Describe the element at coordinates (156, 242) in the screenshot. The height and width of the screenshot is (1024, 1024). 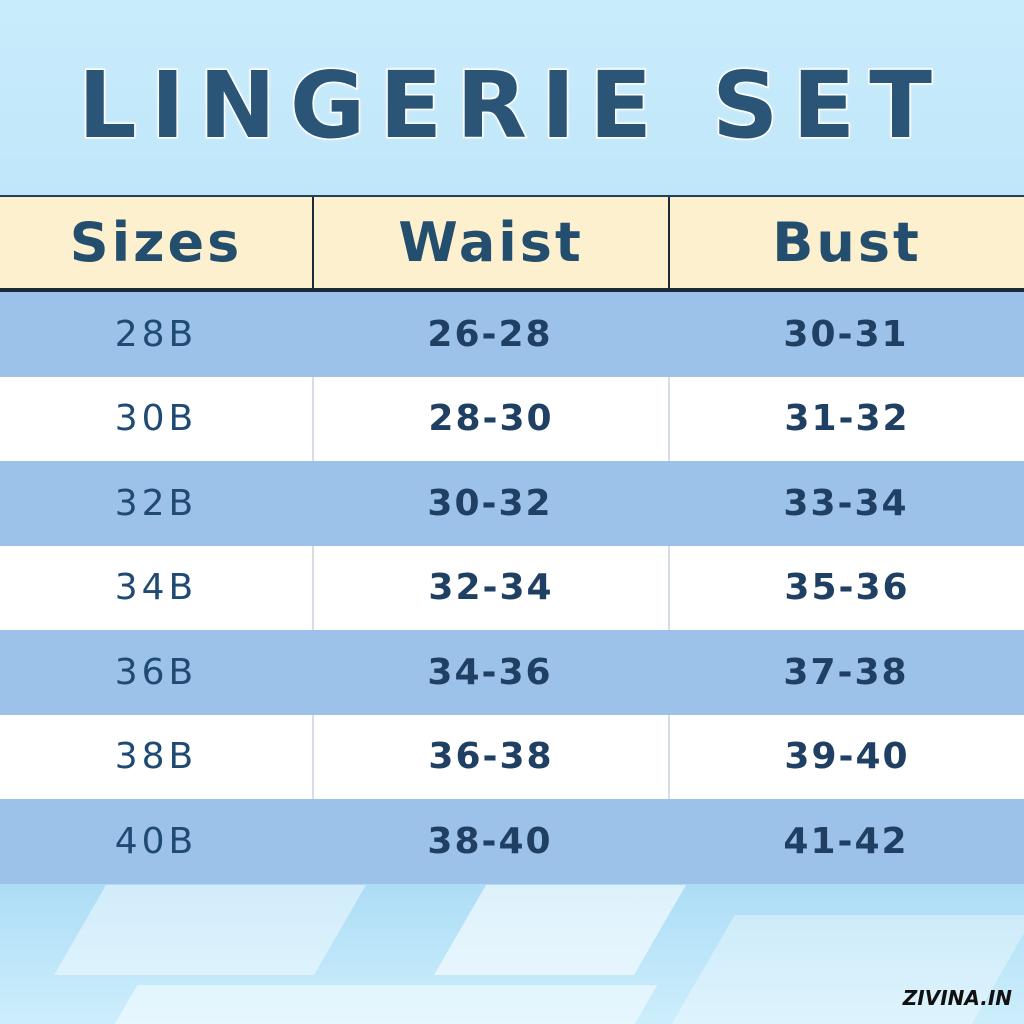
I see `header-sizes: Sizes` at that location.